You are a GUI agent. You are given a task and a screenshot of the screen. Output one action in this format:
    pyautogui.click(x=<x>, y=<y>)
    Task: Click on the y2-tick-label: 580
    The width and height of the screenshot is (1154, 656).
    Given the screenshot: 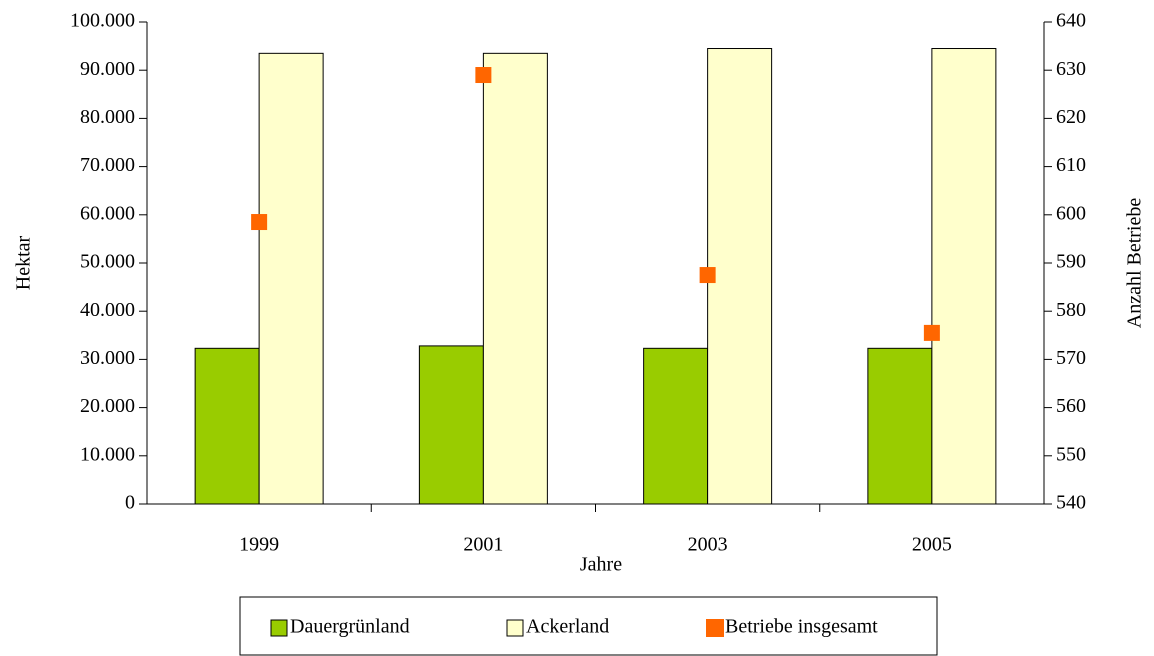 What is the action you would take?
    pyautogui.click(x=1071, y=310)
    